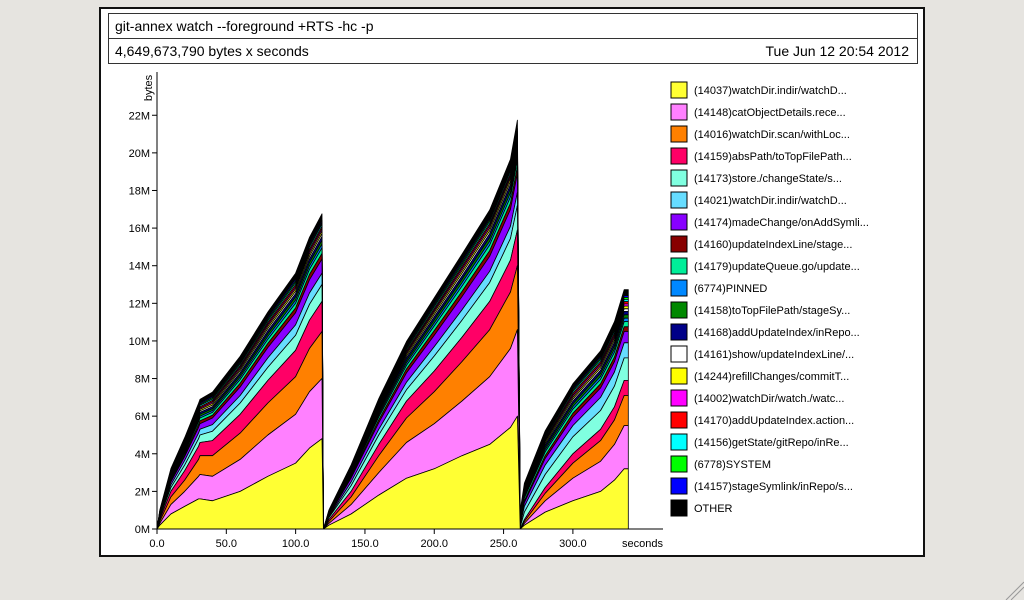 This screenshot has width=1024, height=600. I want to click on x-tick-label: 50.0, so click(226, 544).